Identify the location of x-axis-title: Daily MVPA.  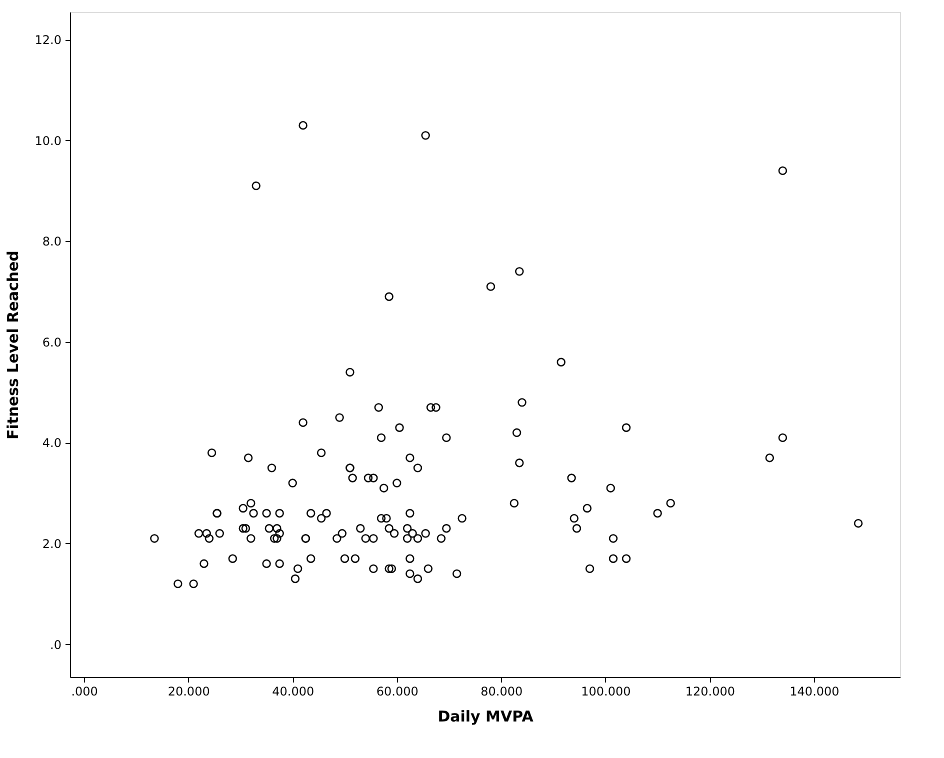
(486, 717).